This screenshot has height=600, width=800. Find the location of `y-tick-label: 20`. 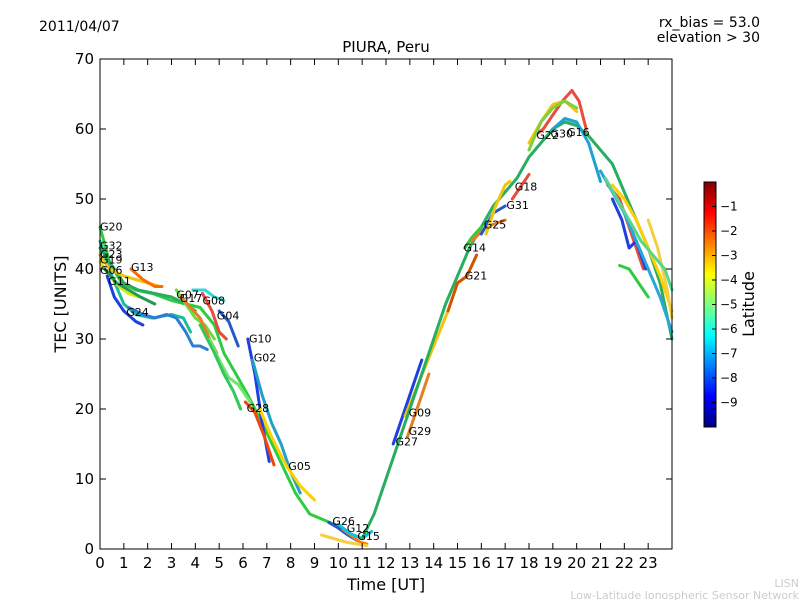

y-tick-label: 20 is located at coordinates (84, 409).